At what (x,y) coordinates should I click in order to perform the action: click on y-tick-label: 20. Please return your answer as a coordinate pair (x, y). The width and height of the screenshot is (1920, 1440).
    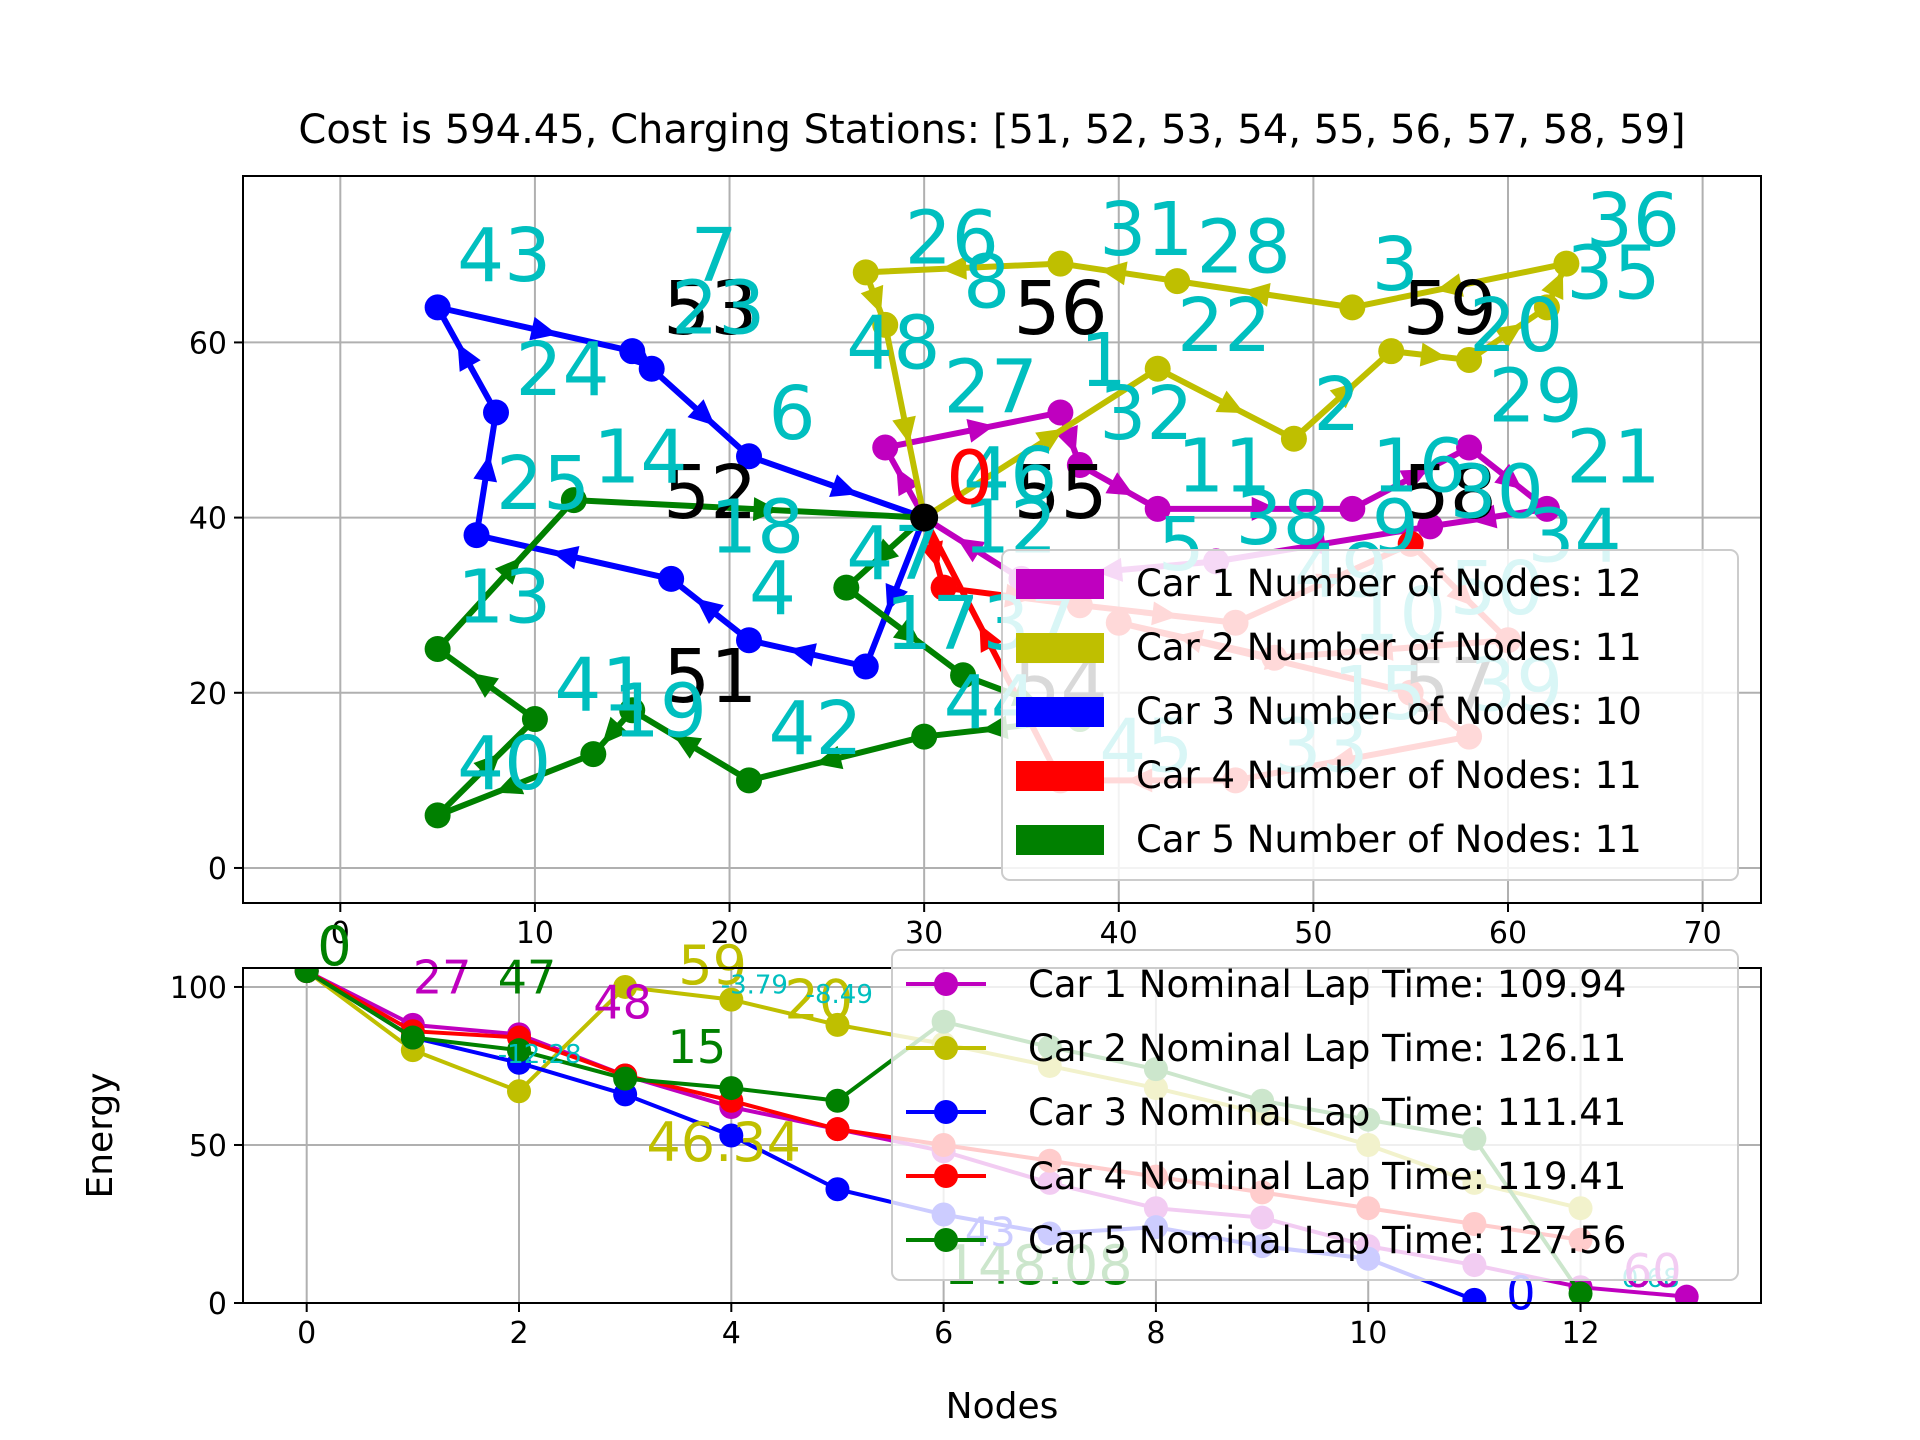
    Looking at the image, I should click on (208, 694).